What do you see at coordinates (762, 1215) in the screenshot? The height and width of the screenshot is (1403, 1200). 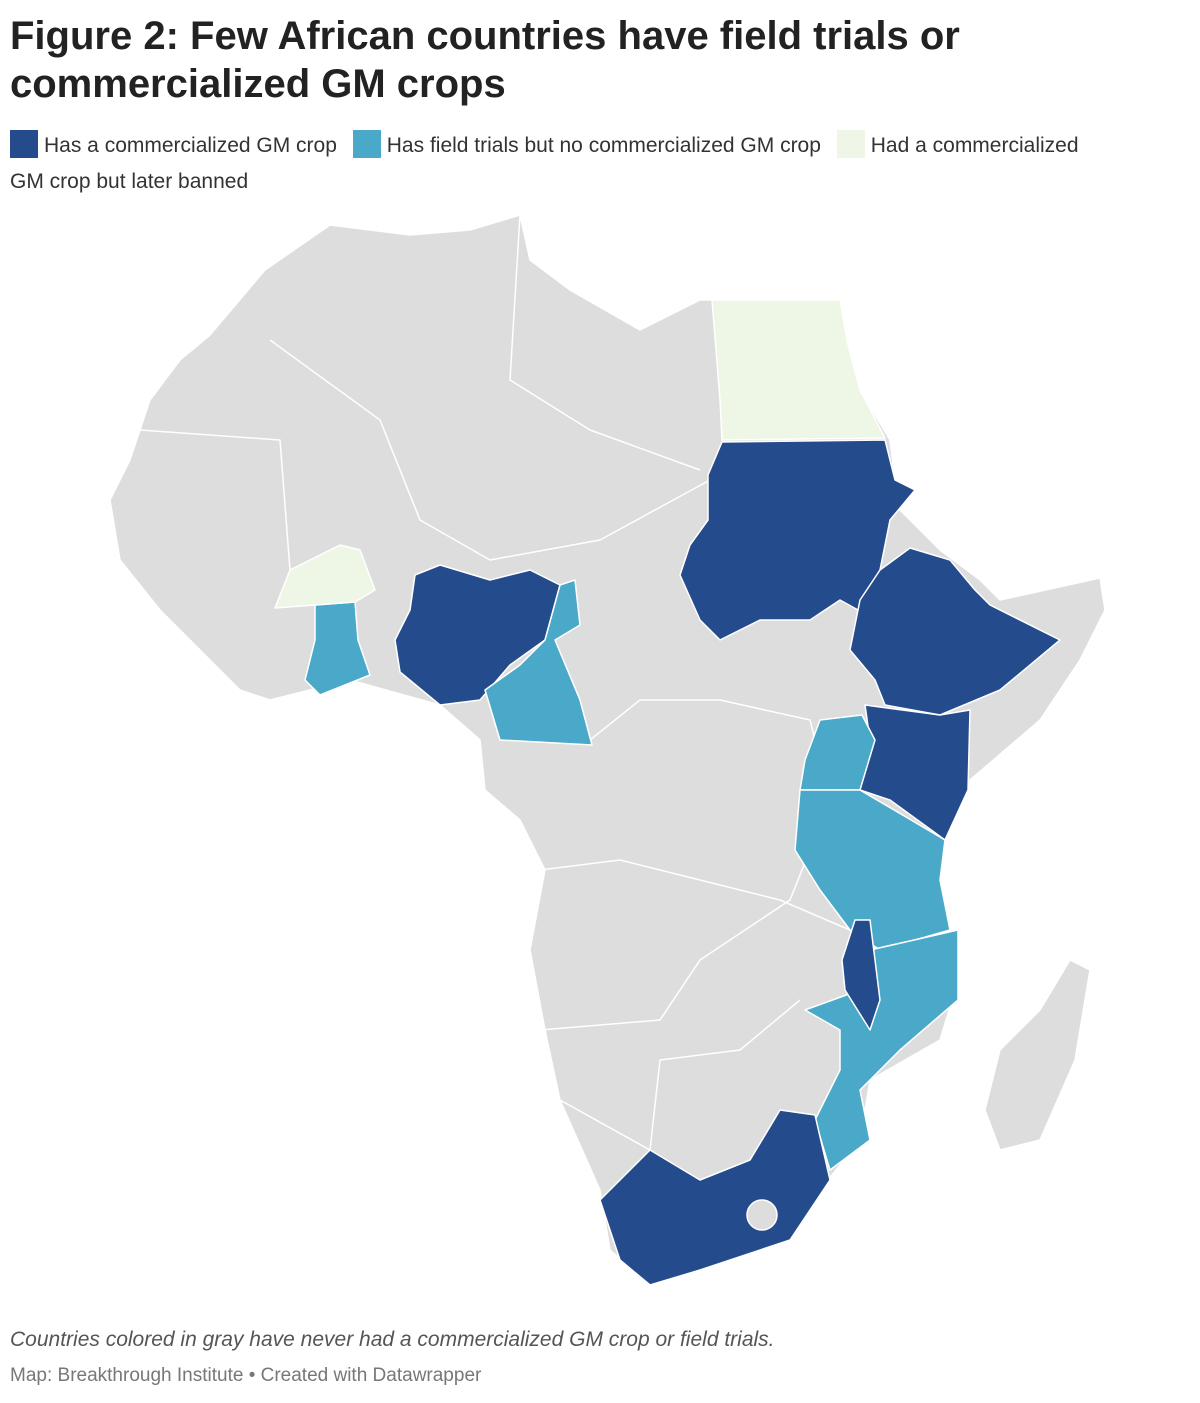 I see `lesotho` at bounding box center [762, 1215].